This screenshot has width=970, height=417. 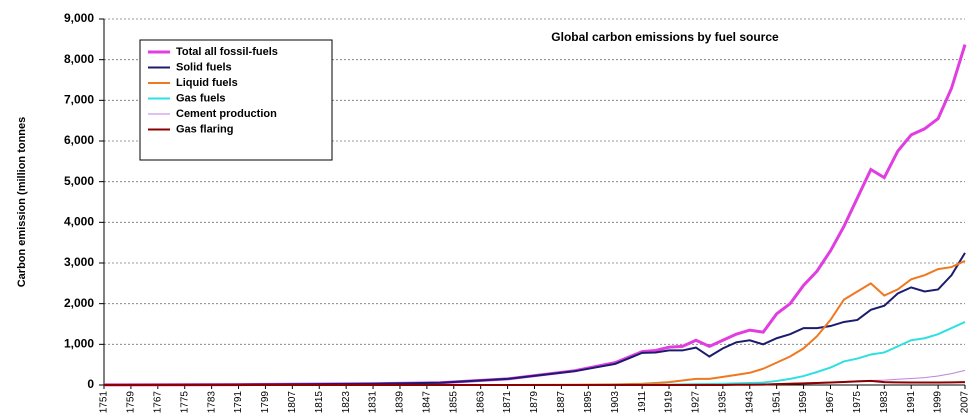 What do you see at coordinates (615, 402) in the screenshot?
I see `x-tick-label: 1903` at bounding box center [615, 402].